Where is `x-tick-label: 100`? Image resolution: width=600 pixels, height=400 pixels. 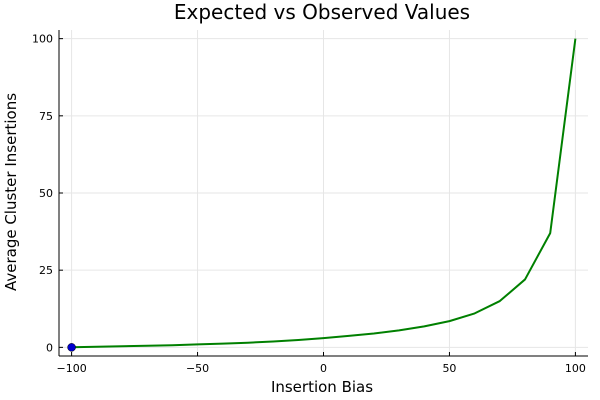 x-tick-label: 100 is located at coordinates (575, 368).